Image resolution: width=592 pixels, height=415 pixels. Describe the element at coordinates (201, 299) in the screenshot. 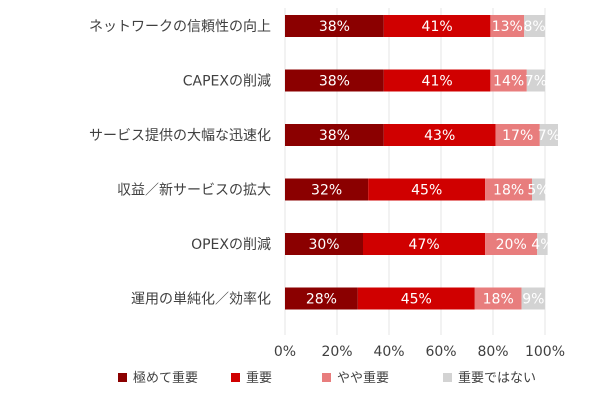

I see `category-label: 運用の単純化／効率化` at that location.